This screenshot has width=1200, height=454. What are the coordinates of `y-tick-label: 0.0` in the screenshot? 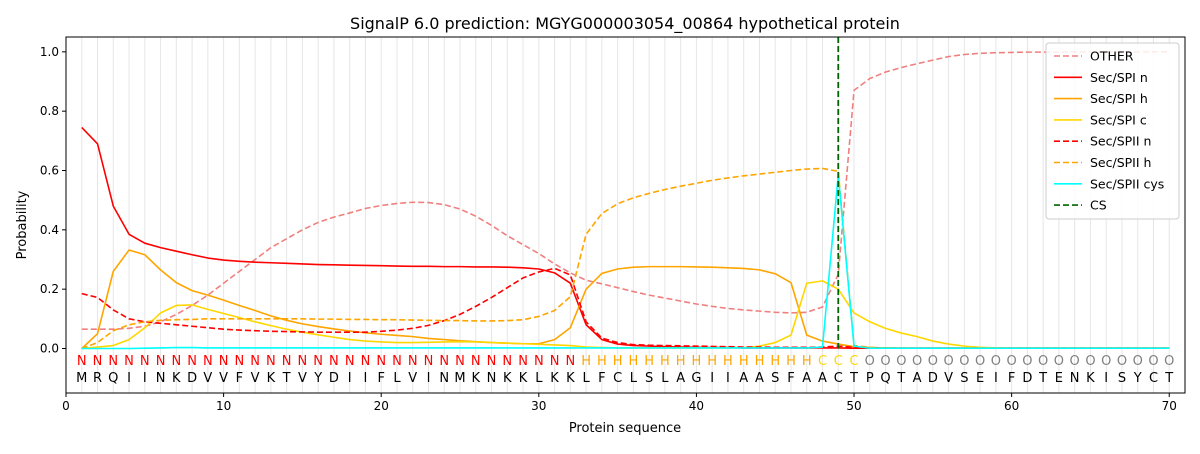 It's located at (49, 349).